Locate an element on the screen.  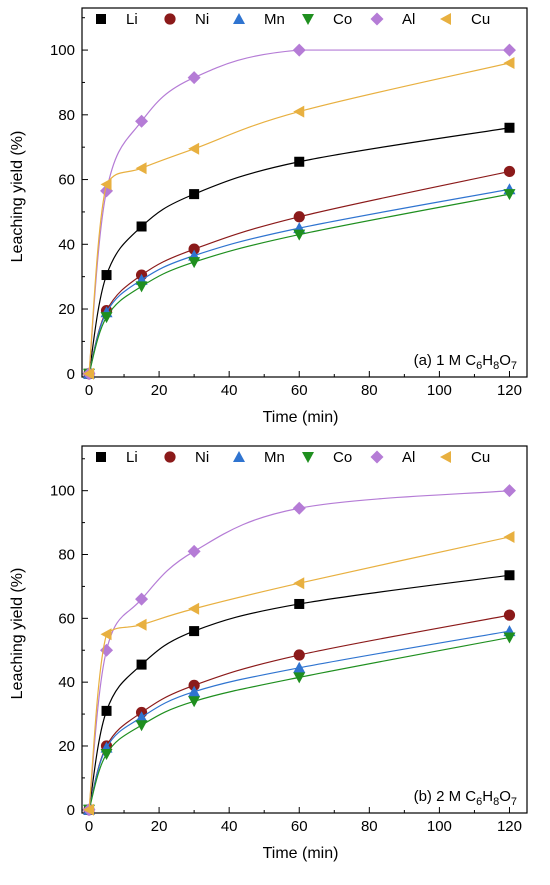
x-tick-label: 0 is located at coordinates (89, 826).